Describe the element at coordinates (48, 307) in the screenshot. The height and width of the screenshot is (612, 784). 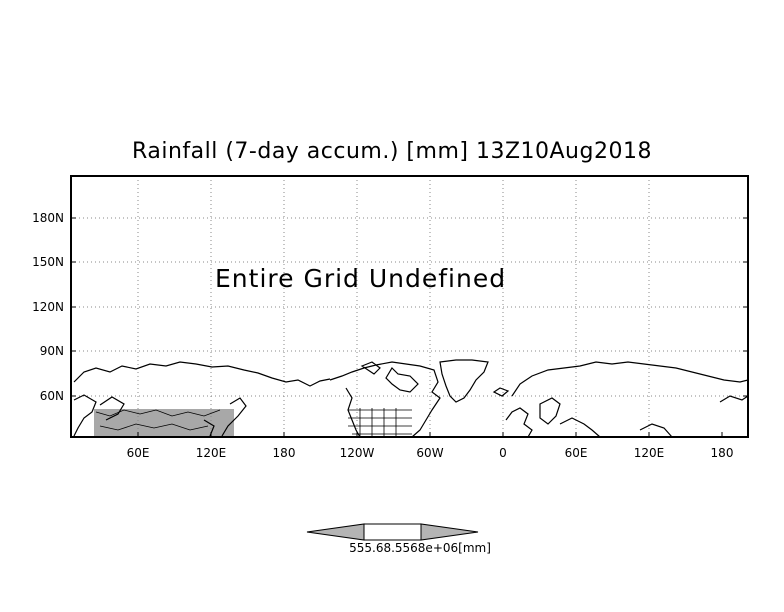
I see `y-tick-120n: 120N` at that location.